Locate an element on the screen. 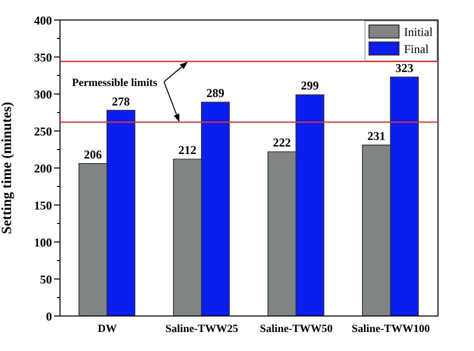  y-tick-label: 250 is located at coordinates (43, 131).